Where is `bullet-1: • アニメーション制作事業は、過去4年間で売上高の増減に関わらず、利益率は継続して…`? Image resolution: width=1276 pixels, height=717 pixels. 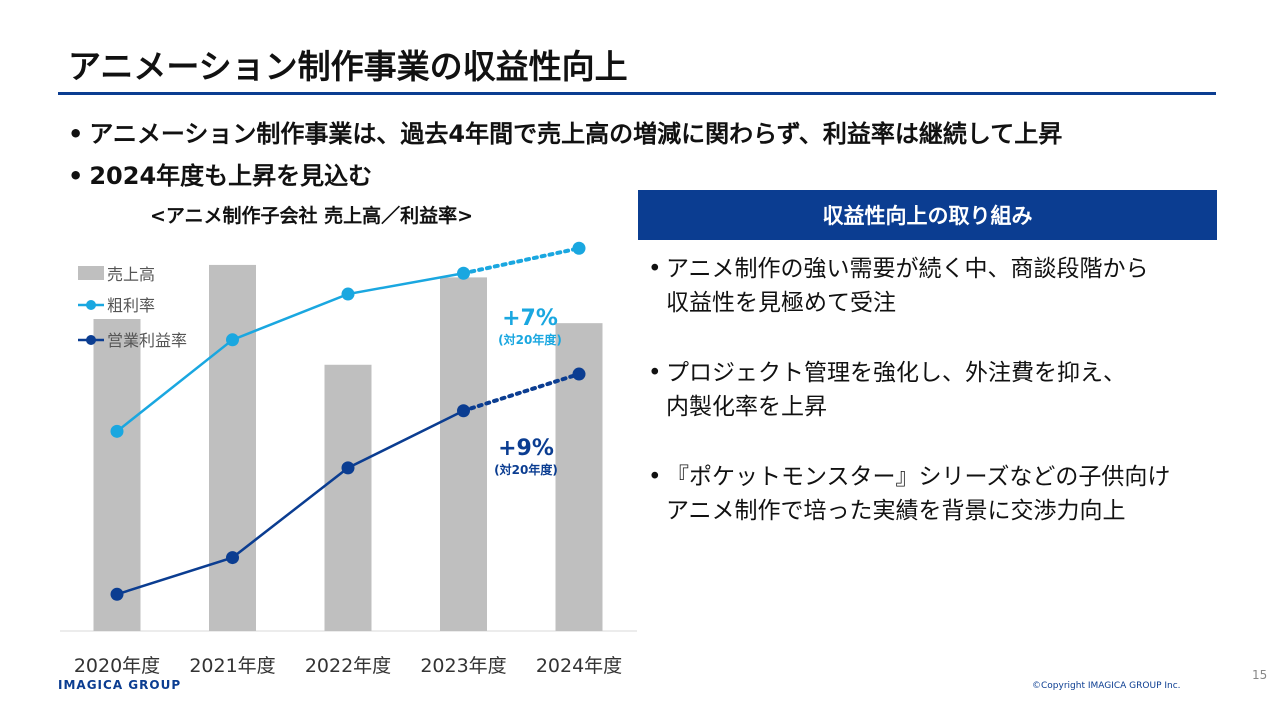 bullet-1: • アニメーション制作事業は、過去4年間で売上高の増減に関わらず、利益率は継続して… is located at coordinates (565, 134).